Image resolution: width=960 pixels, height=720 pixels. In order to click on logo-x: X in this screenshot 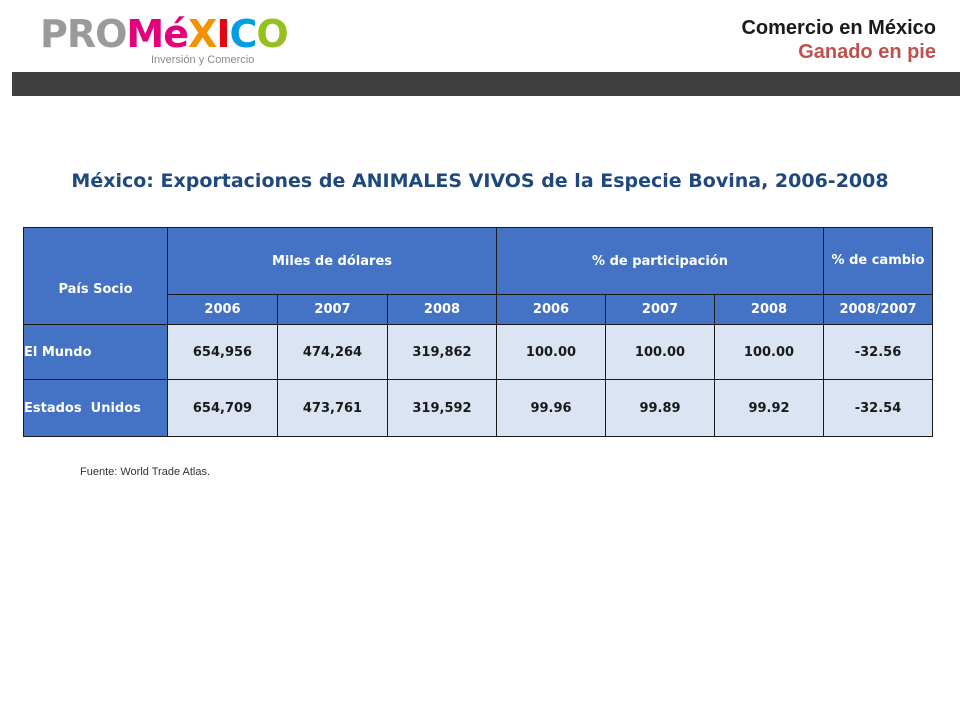, I will do `click(202, 34)`.